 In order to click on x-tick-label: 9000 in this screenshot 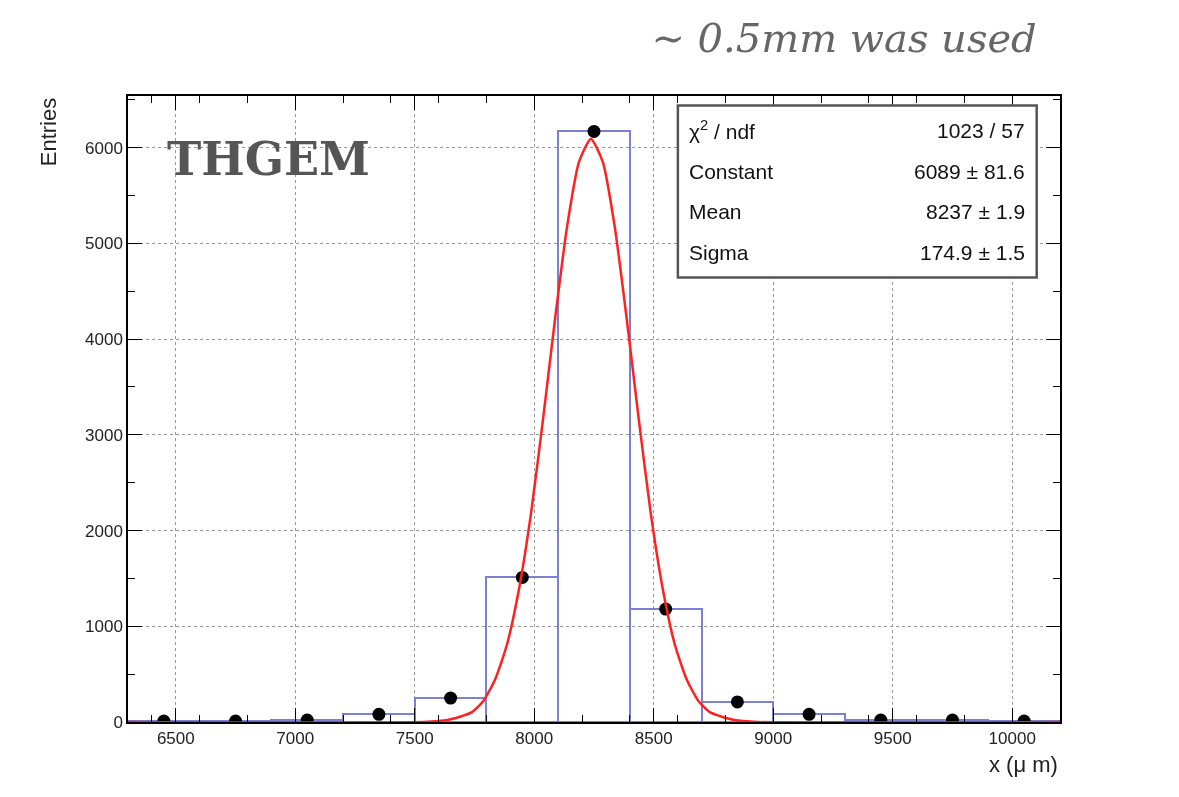, I will do `click(773, 739)`.